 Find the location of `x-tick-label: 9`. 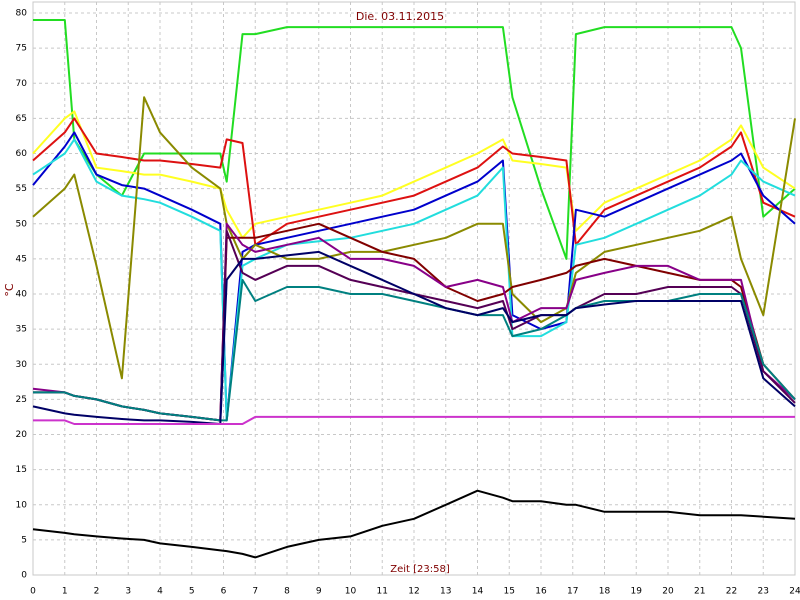

x-tick-label: 9 is located at coordinates (319, 592).